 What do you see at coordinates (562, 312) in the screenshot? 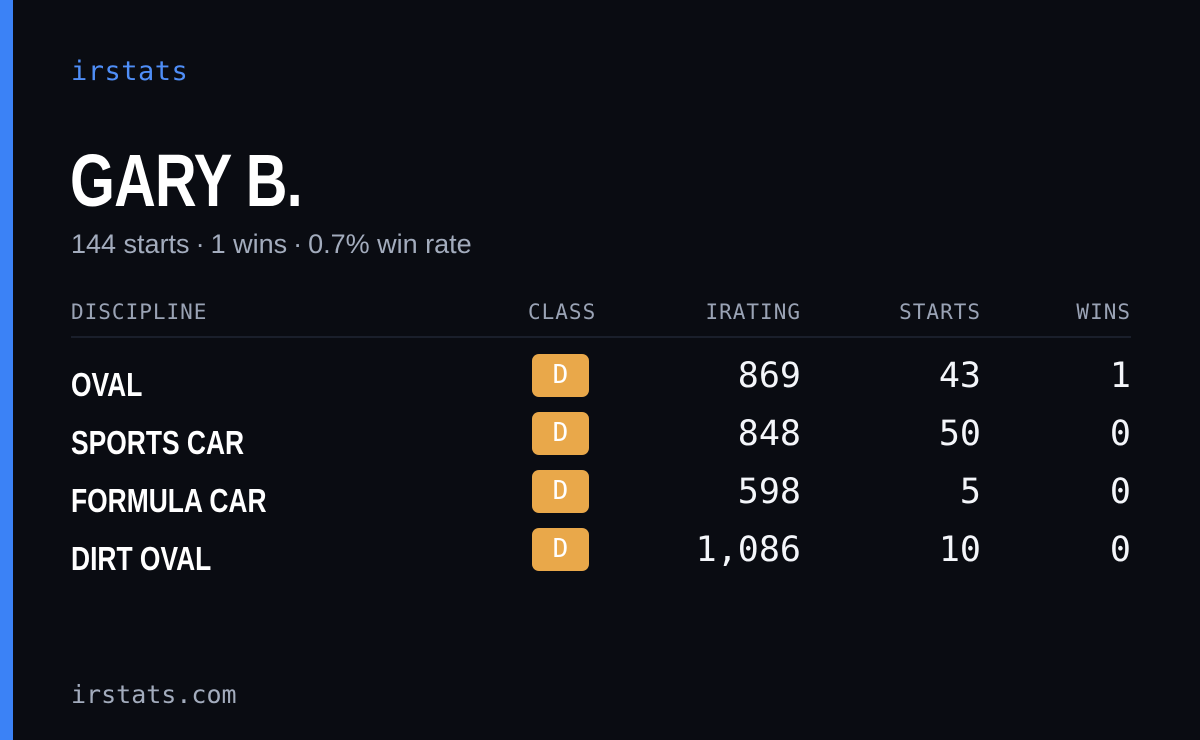
I see `header-class: CLASS` at bounding box center [562, 312].